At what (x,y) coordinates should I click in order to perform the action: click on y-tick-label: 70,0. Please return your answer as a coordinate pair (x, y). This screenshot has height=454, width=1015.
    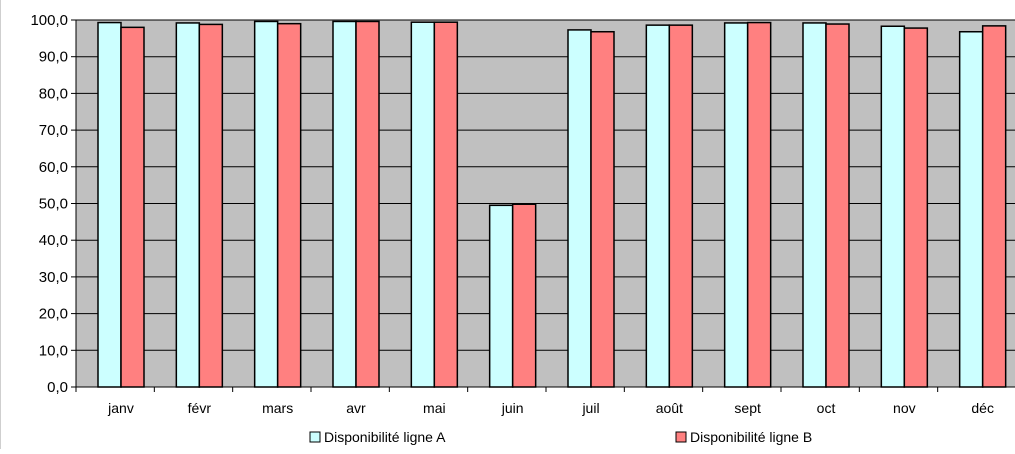
    Looking at the image, I should click on (53, 130).